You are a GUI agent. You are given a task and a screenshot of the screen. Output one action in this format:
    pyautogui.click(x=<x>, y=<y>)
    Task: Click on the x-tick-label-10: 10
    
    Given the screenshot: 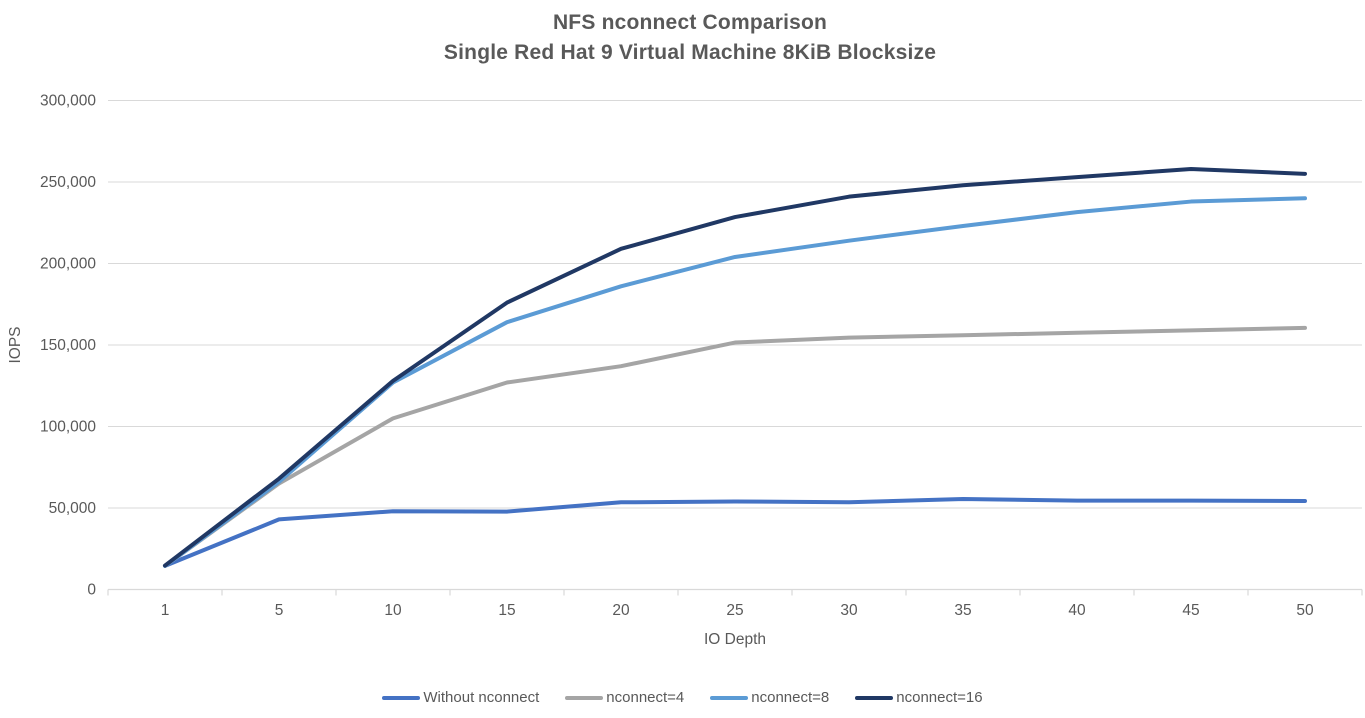 What is the action you would take?
    pyautogui.click(x=393, y=610)
    